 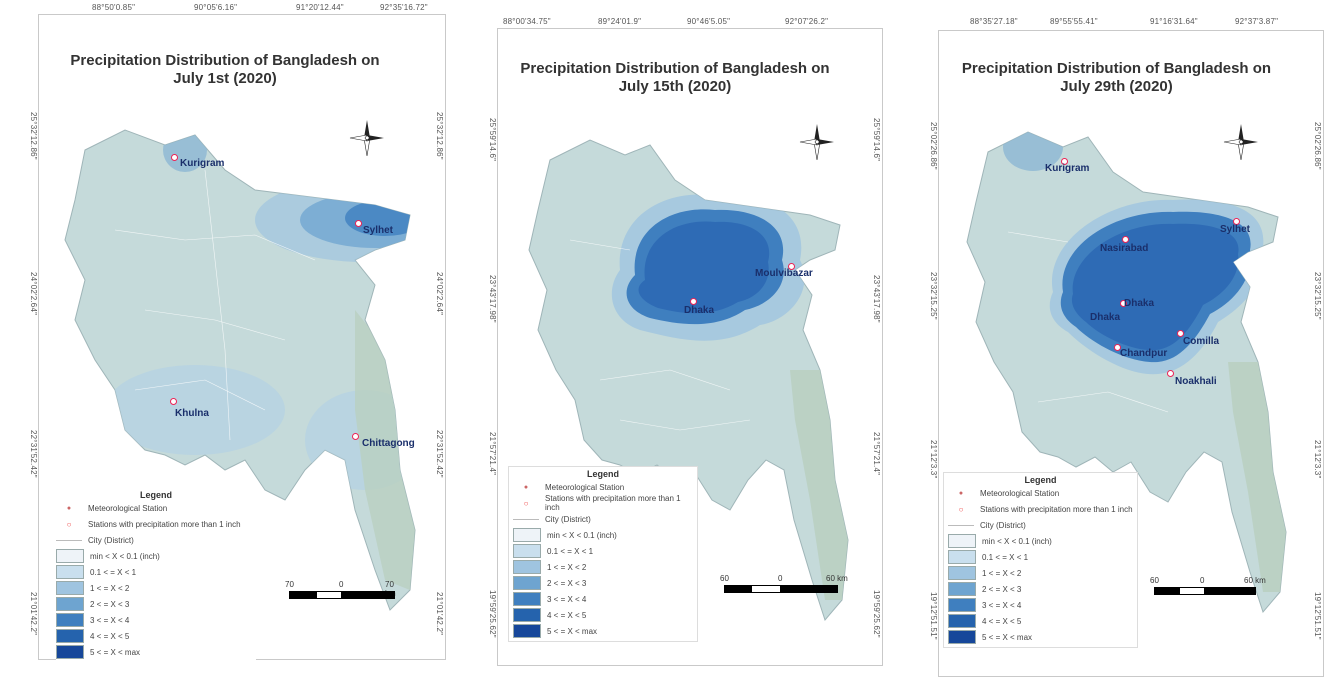 What do you see at coordinates (1317, 616) in the screenshot?
I see `right-coord: 19°12'51.51"` at bounding box center [1317, 616].